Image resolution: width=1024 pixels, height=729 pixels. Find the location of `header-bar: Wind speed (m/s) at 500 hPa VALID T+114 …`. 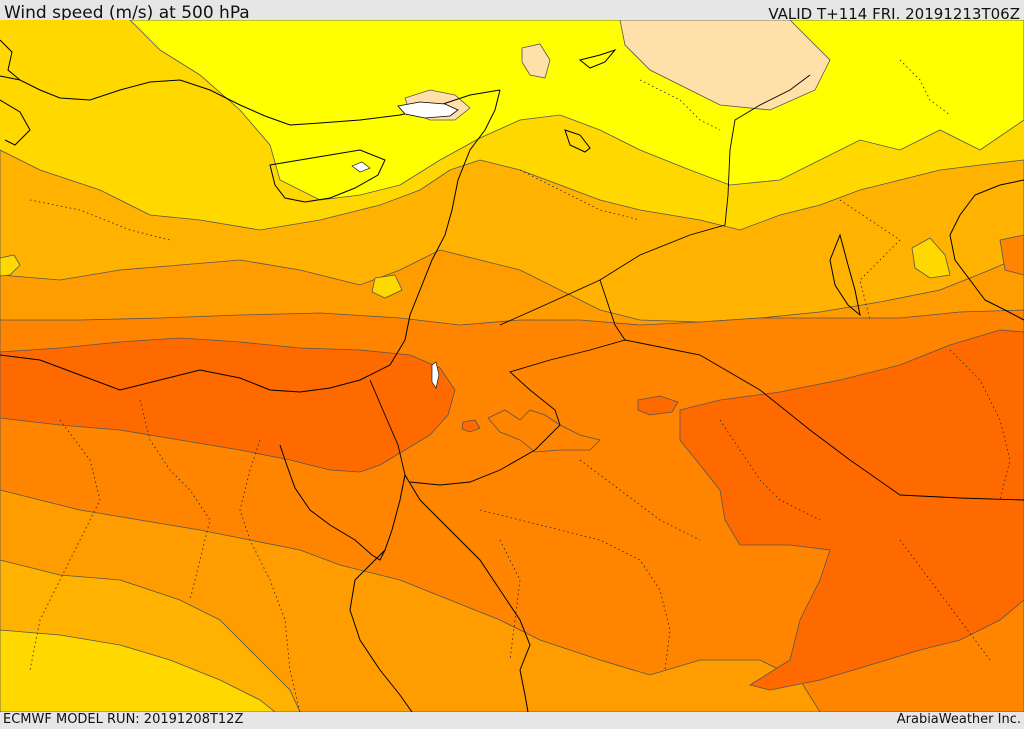

header-bar: Wind speed (m/s) at 500 hPa VALID T+114 … is located at coordinates (512, 11).